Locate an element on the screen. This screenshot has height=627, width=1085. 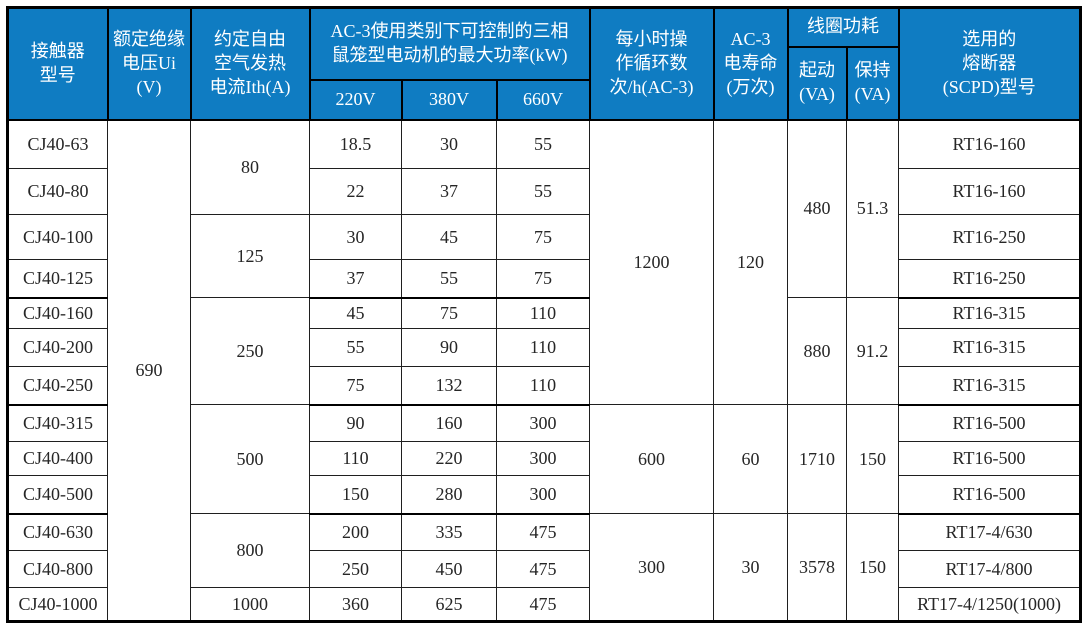
cell-start-va: 880 is located at coordinates (817, 351).